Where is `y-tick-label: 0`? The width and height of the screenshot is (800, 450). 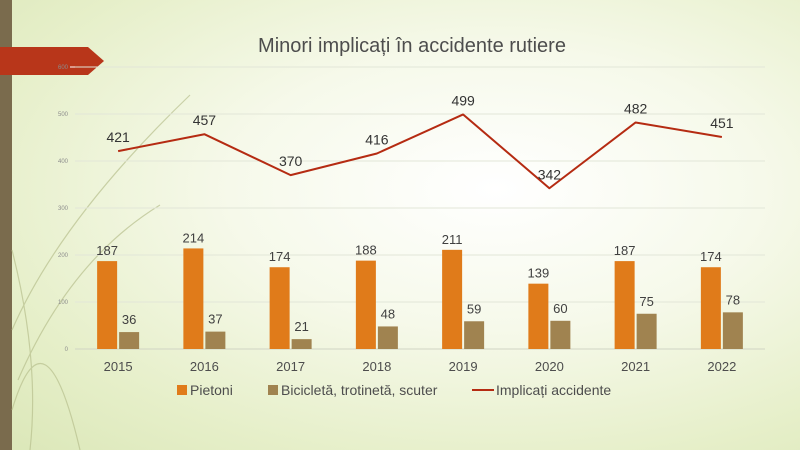 y-tick-label: 0 is located at coordinates (67, 350).